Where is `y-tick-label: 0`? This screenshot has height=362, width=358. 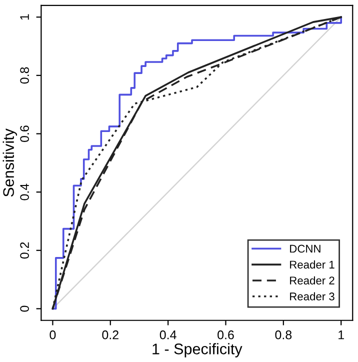
y-tick-label: 0 is located at coordinates (24, 309).